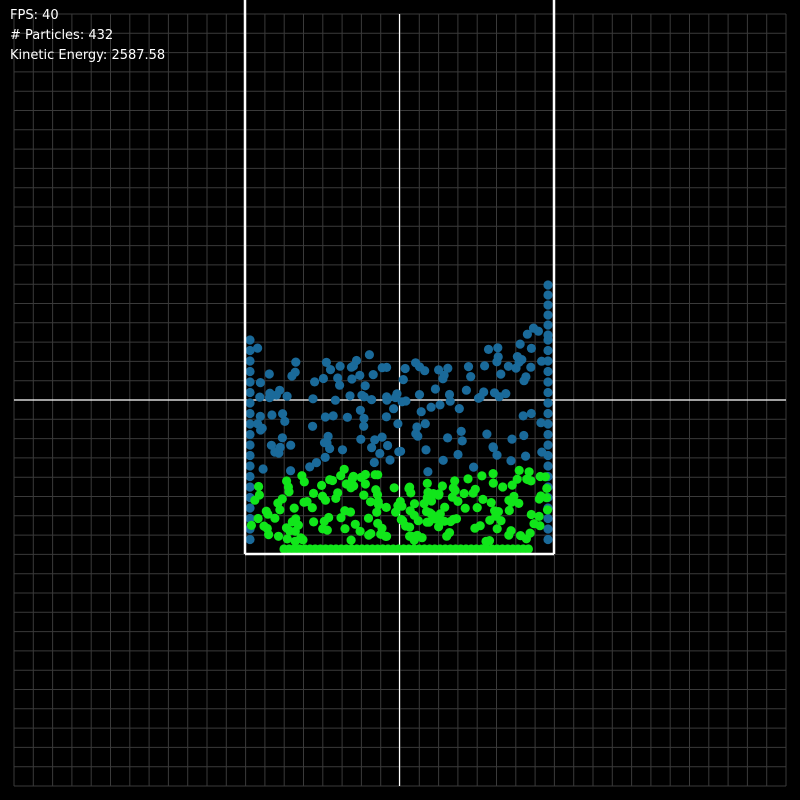  What do you see at coordinates (62, 35) in the screenshot?
I see `particle-count-readout: # Particles: 432` at bounding box center [62, 35].